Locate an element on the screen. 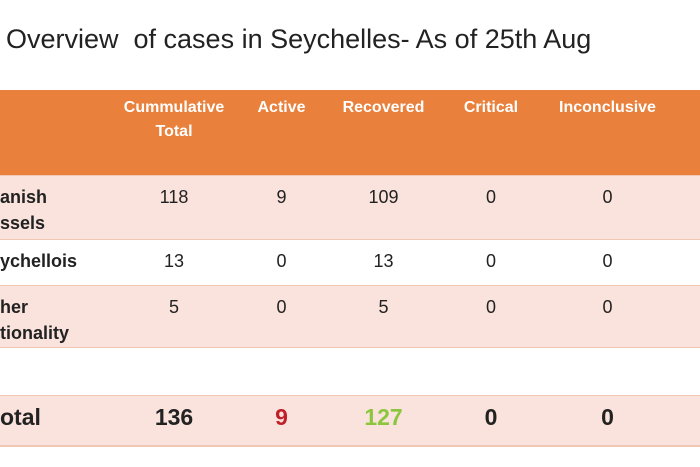  cell: 127 is located at coordinates (383, 421).